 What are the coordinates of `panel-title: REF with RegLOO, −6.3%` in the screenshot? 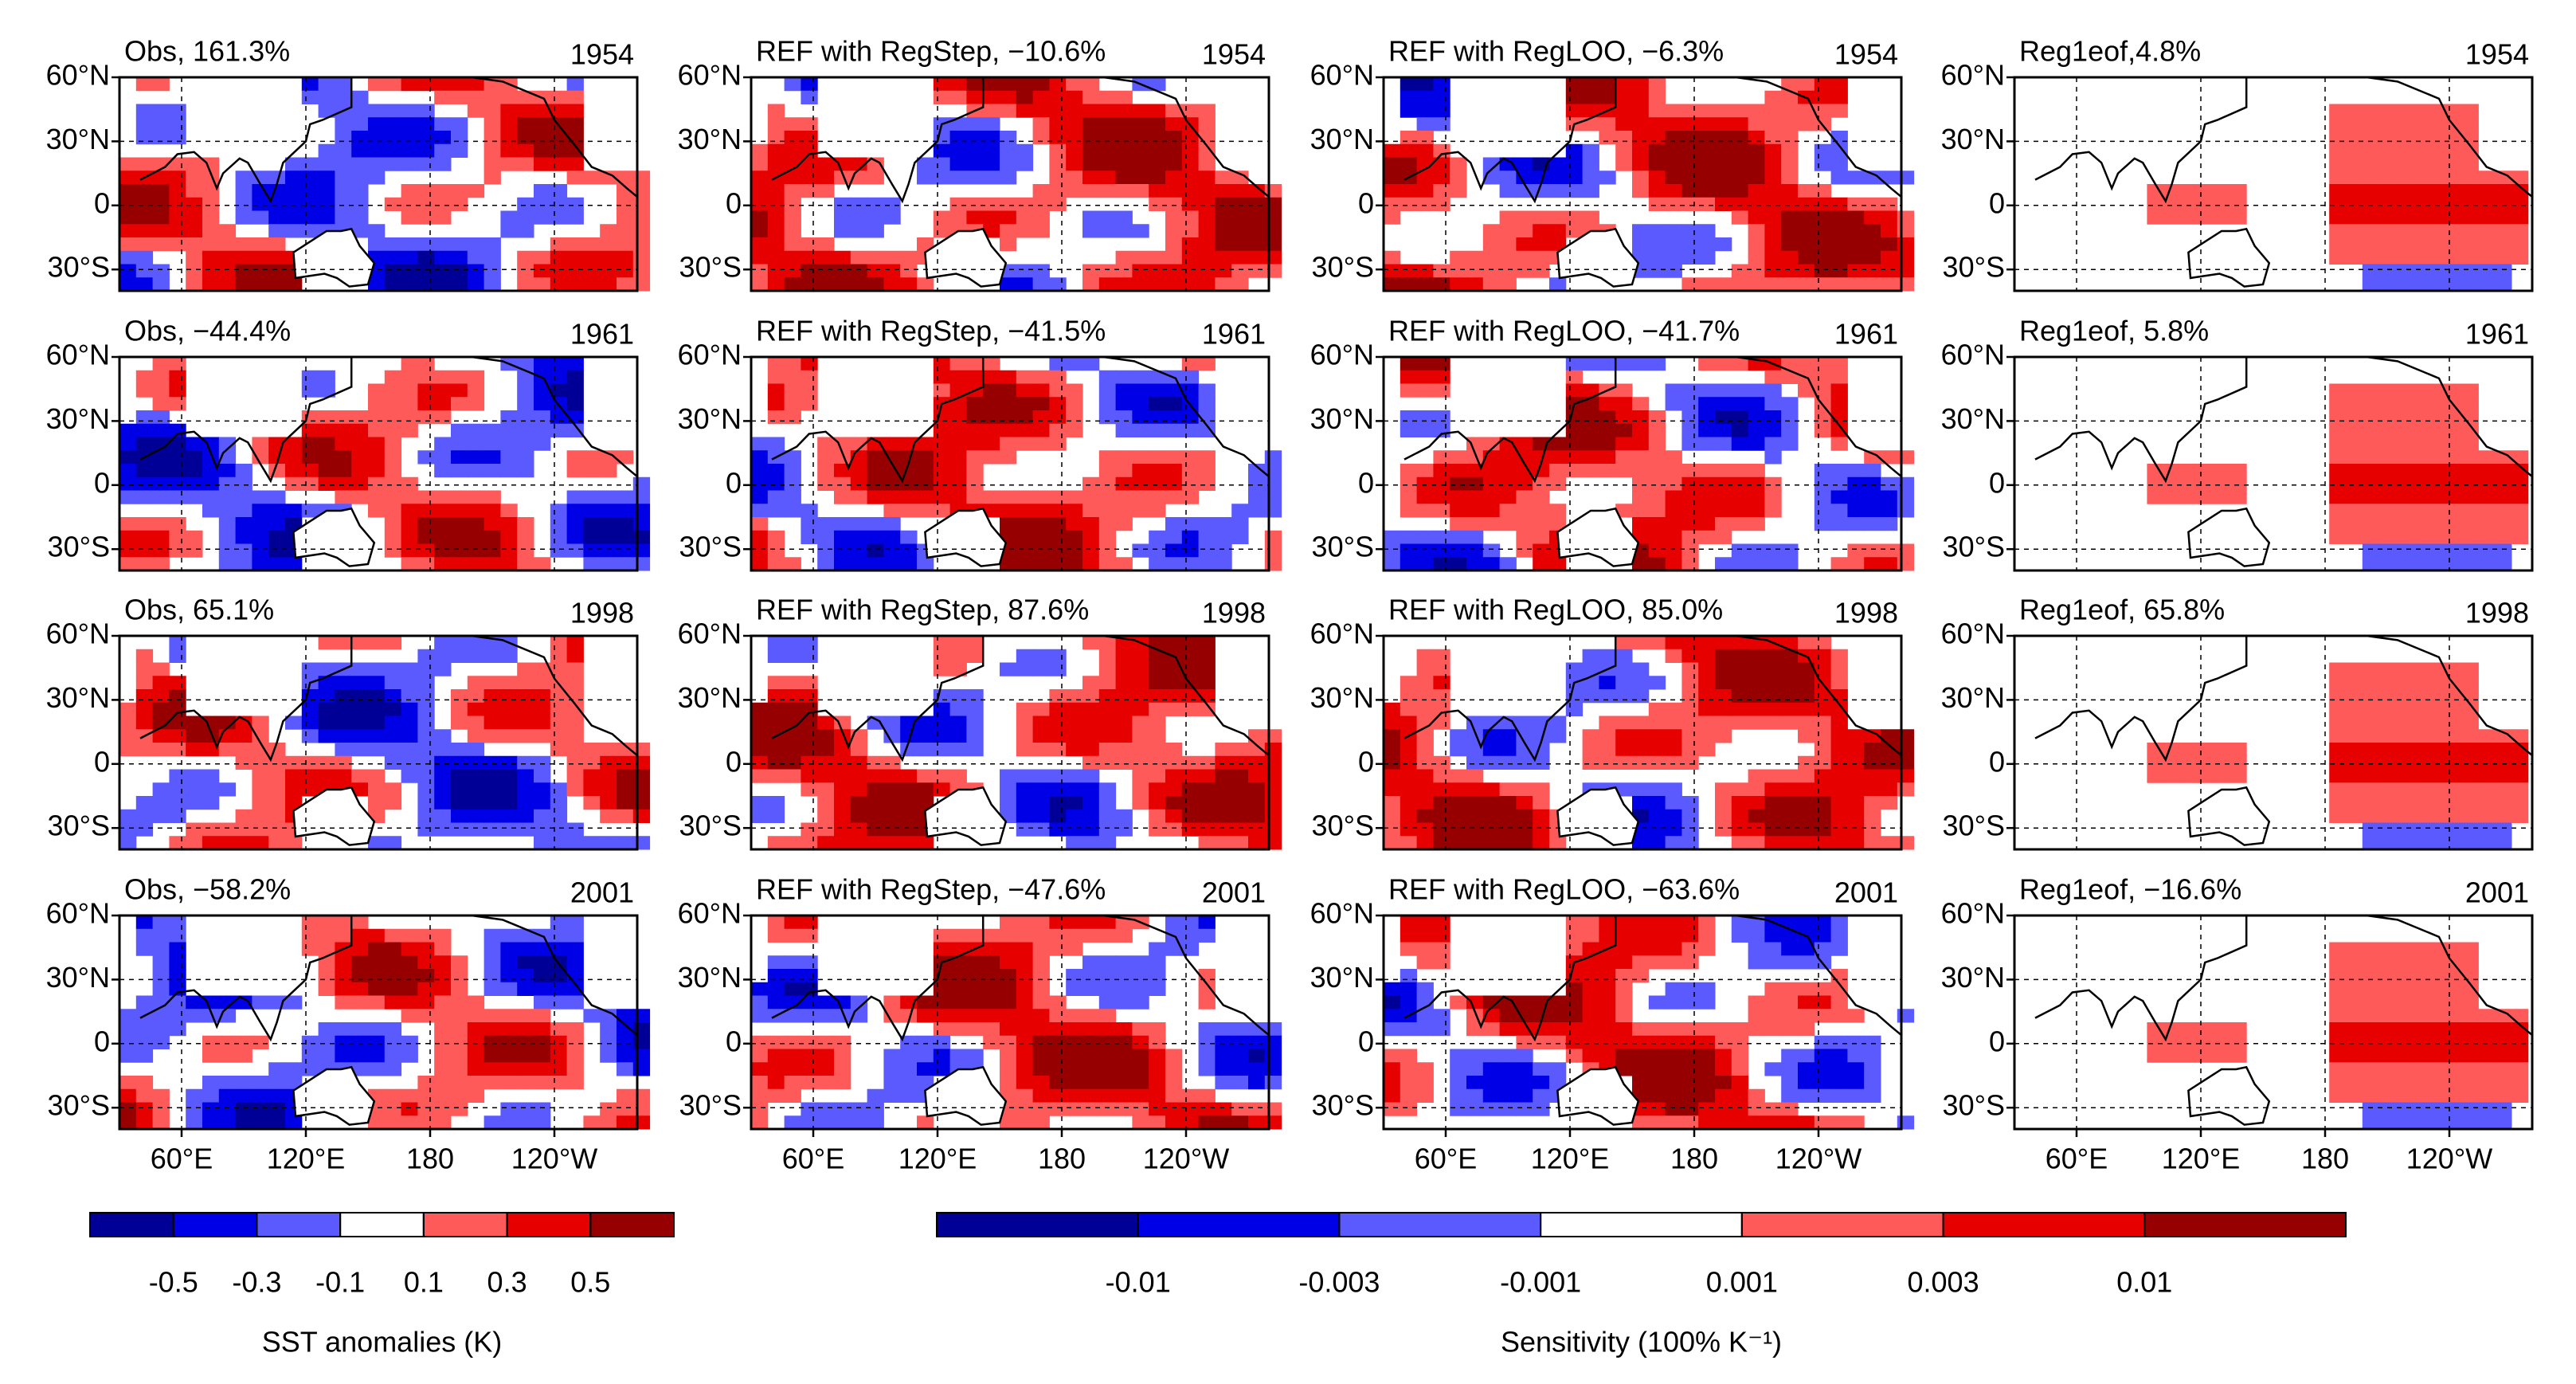 It's located at (1556, 52).